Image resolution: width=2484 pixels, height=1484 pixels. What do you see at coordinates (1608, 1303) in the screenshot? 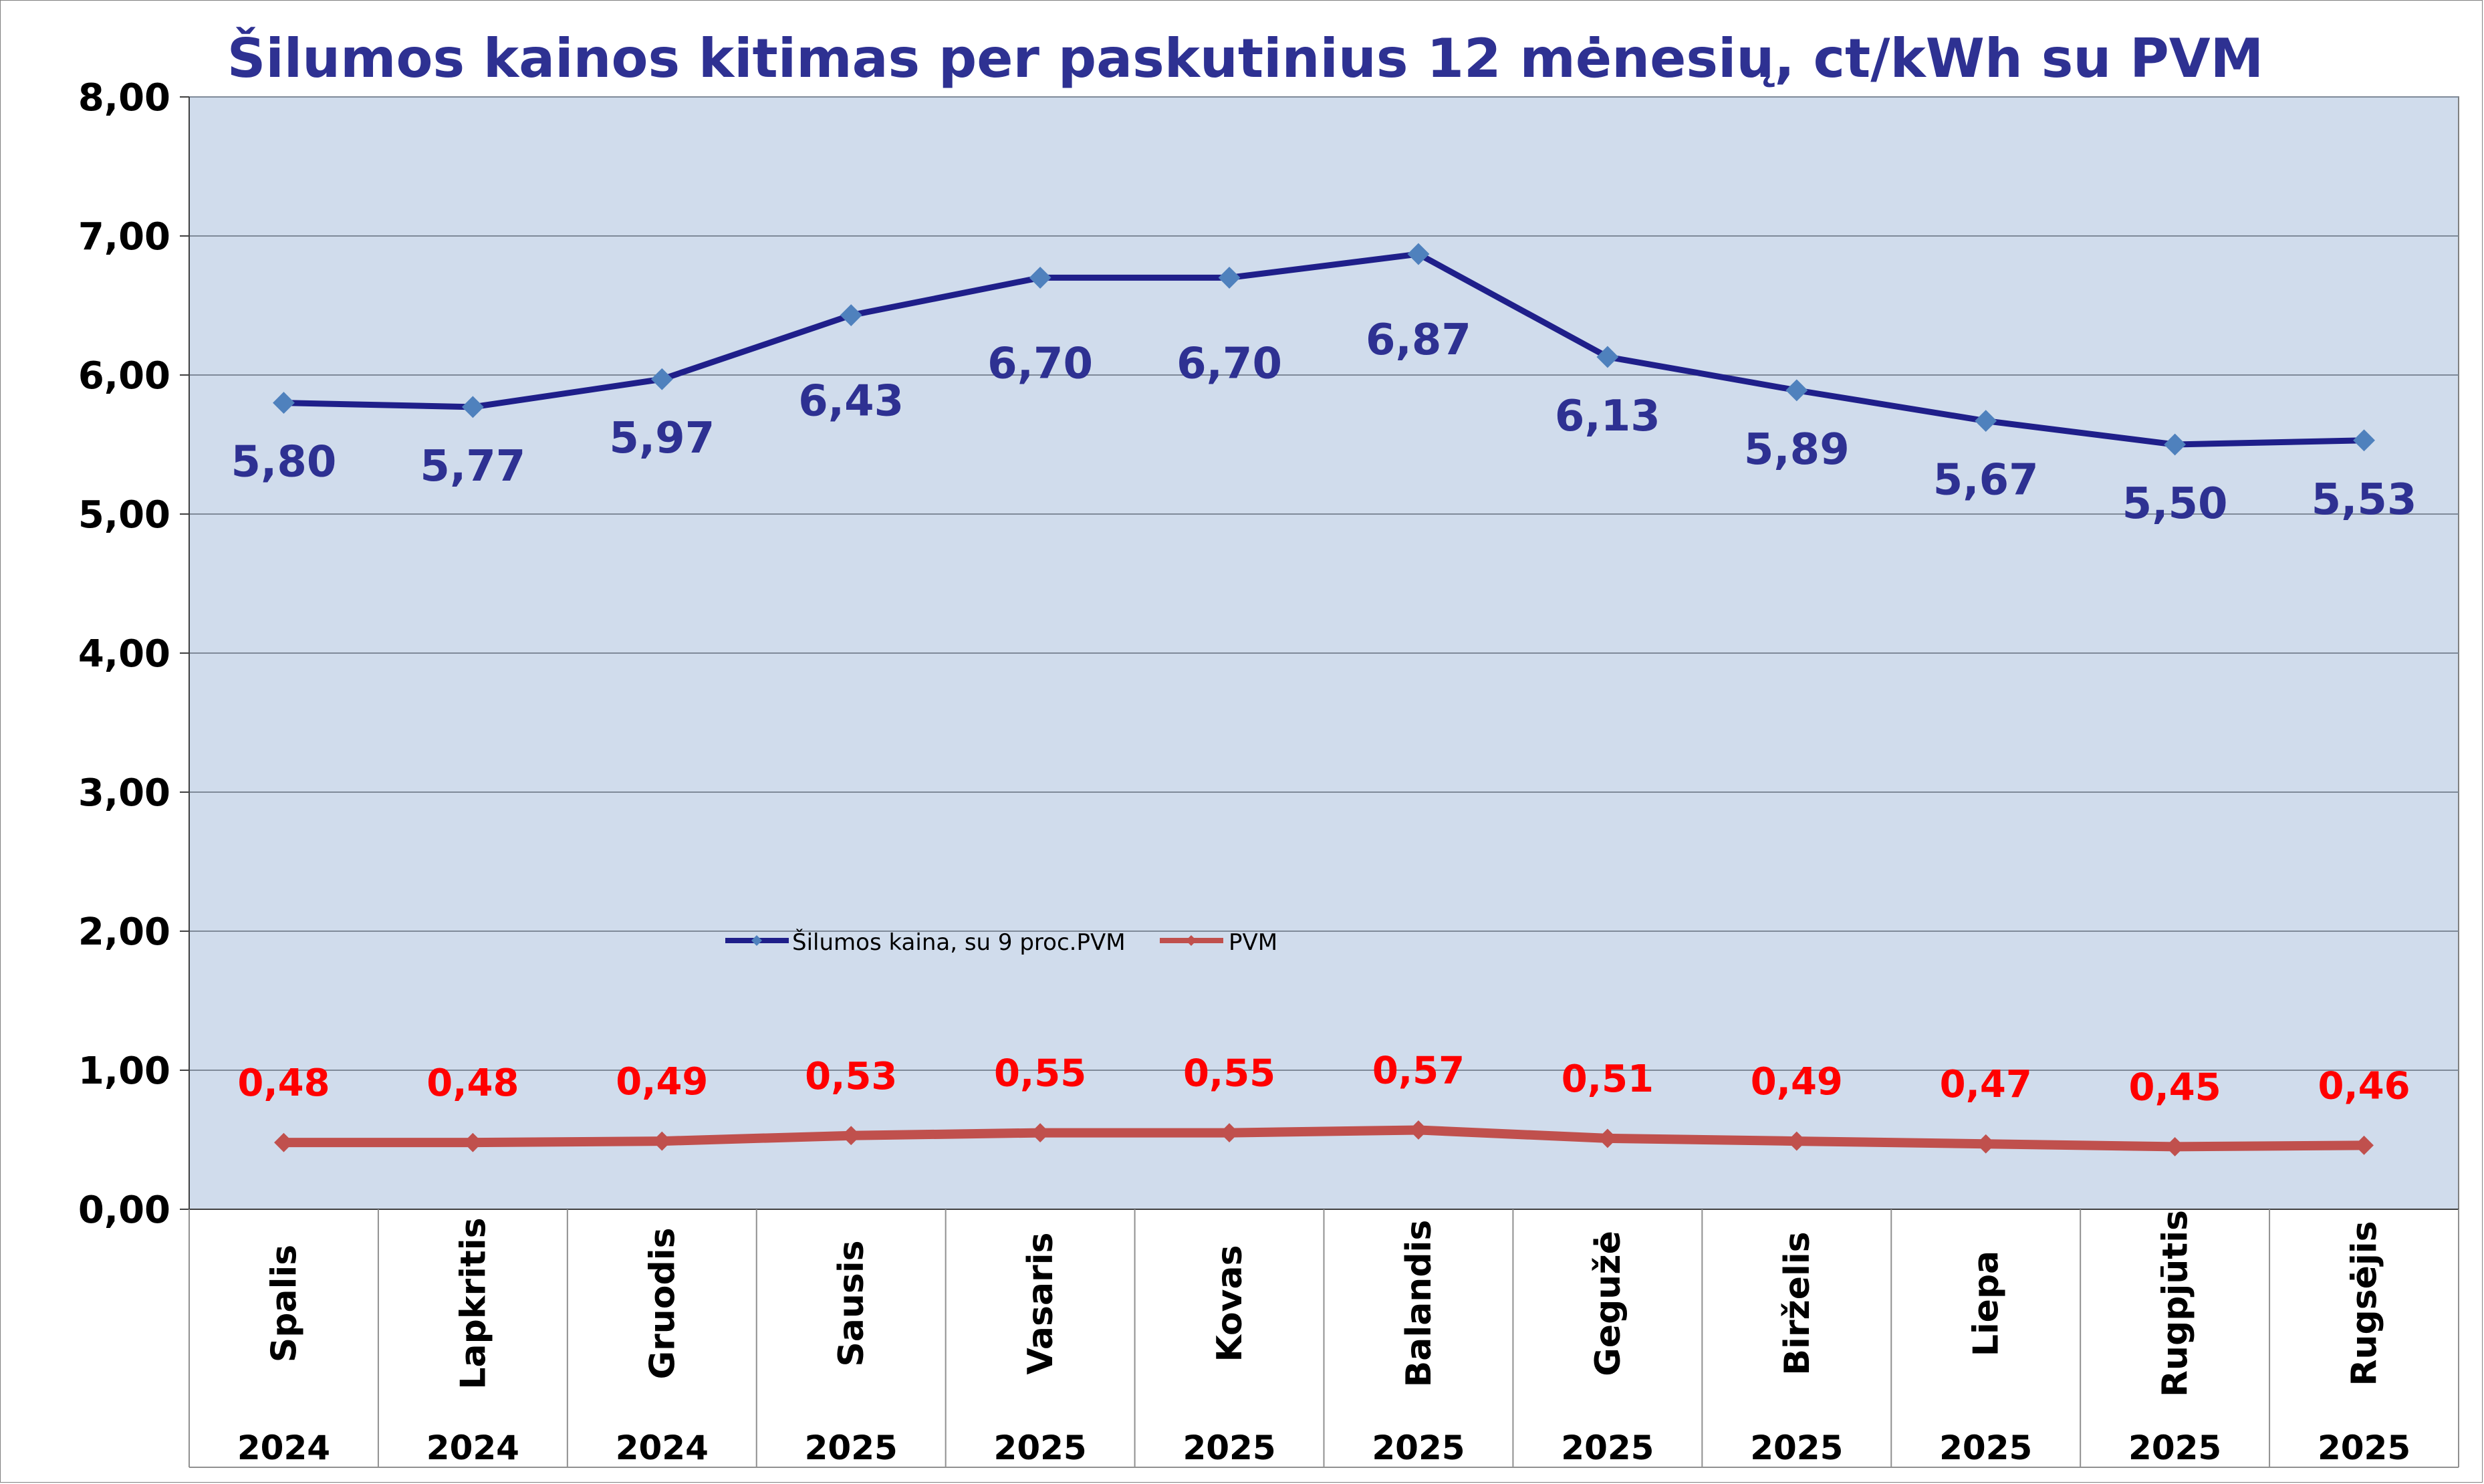
I see `x-category-label: Gegužė` at bounding box center [1608, 1303].